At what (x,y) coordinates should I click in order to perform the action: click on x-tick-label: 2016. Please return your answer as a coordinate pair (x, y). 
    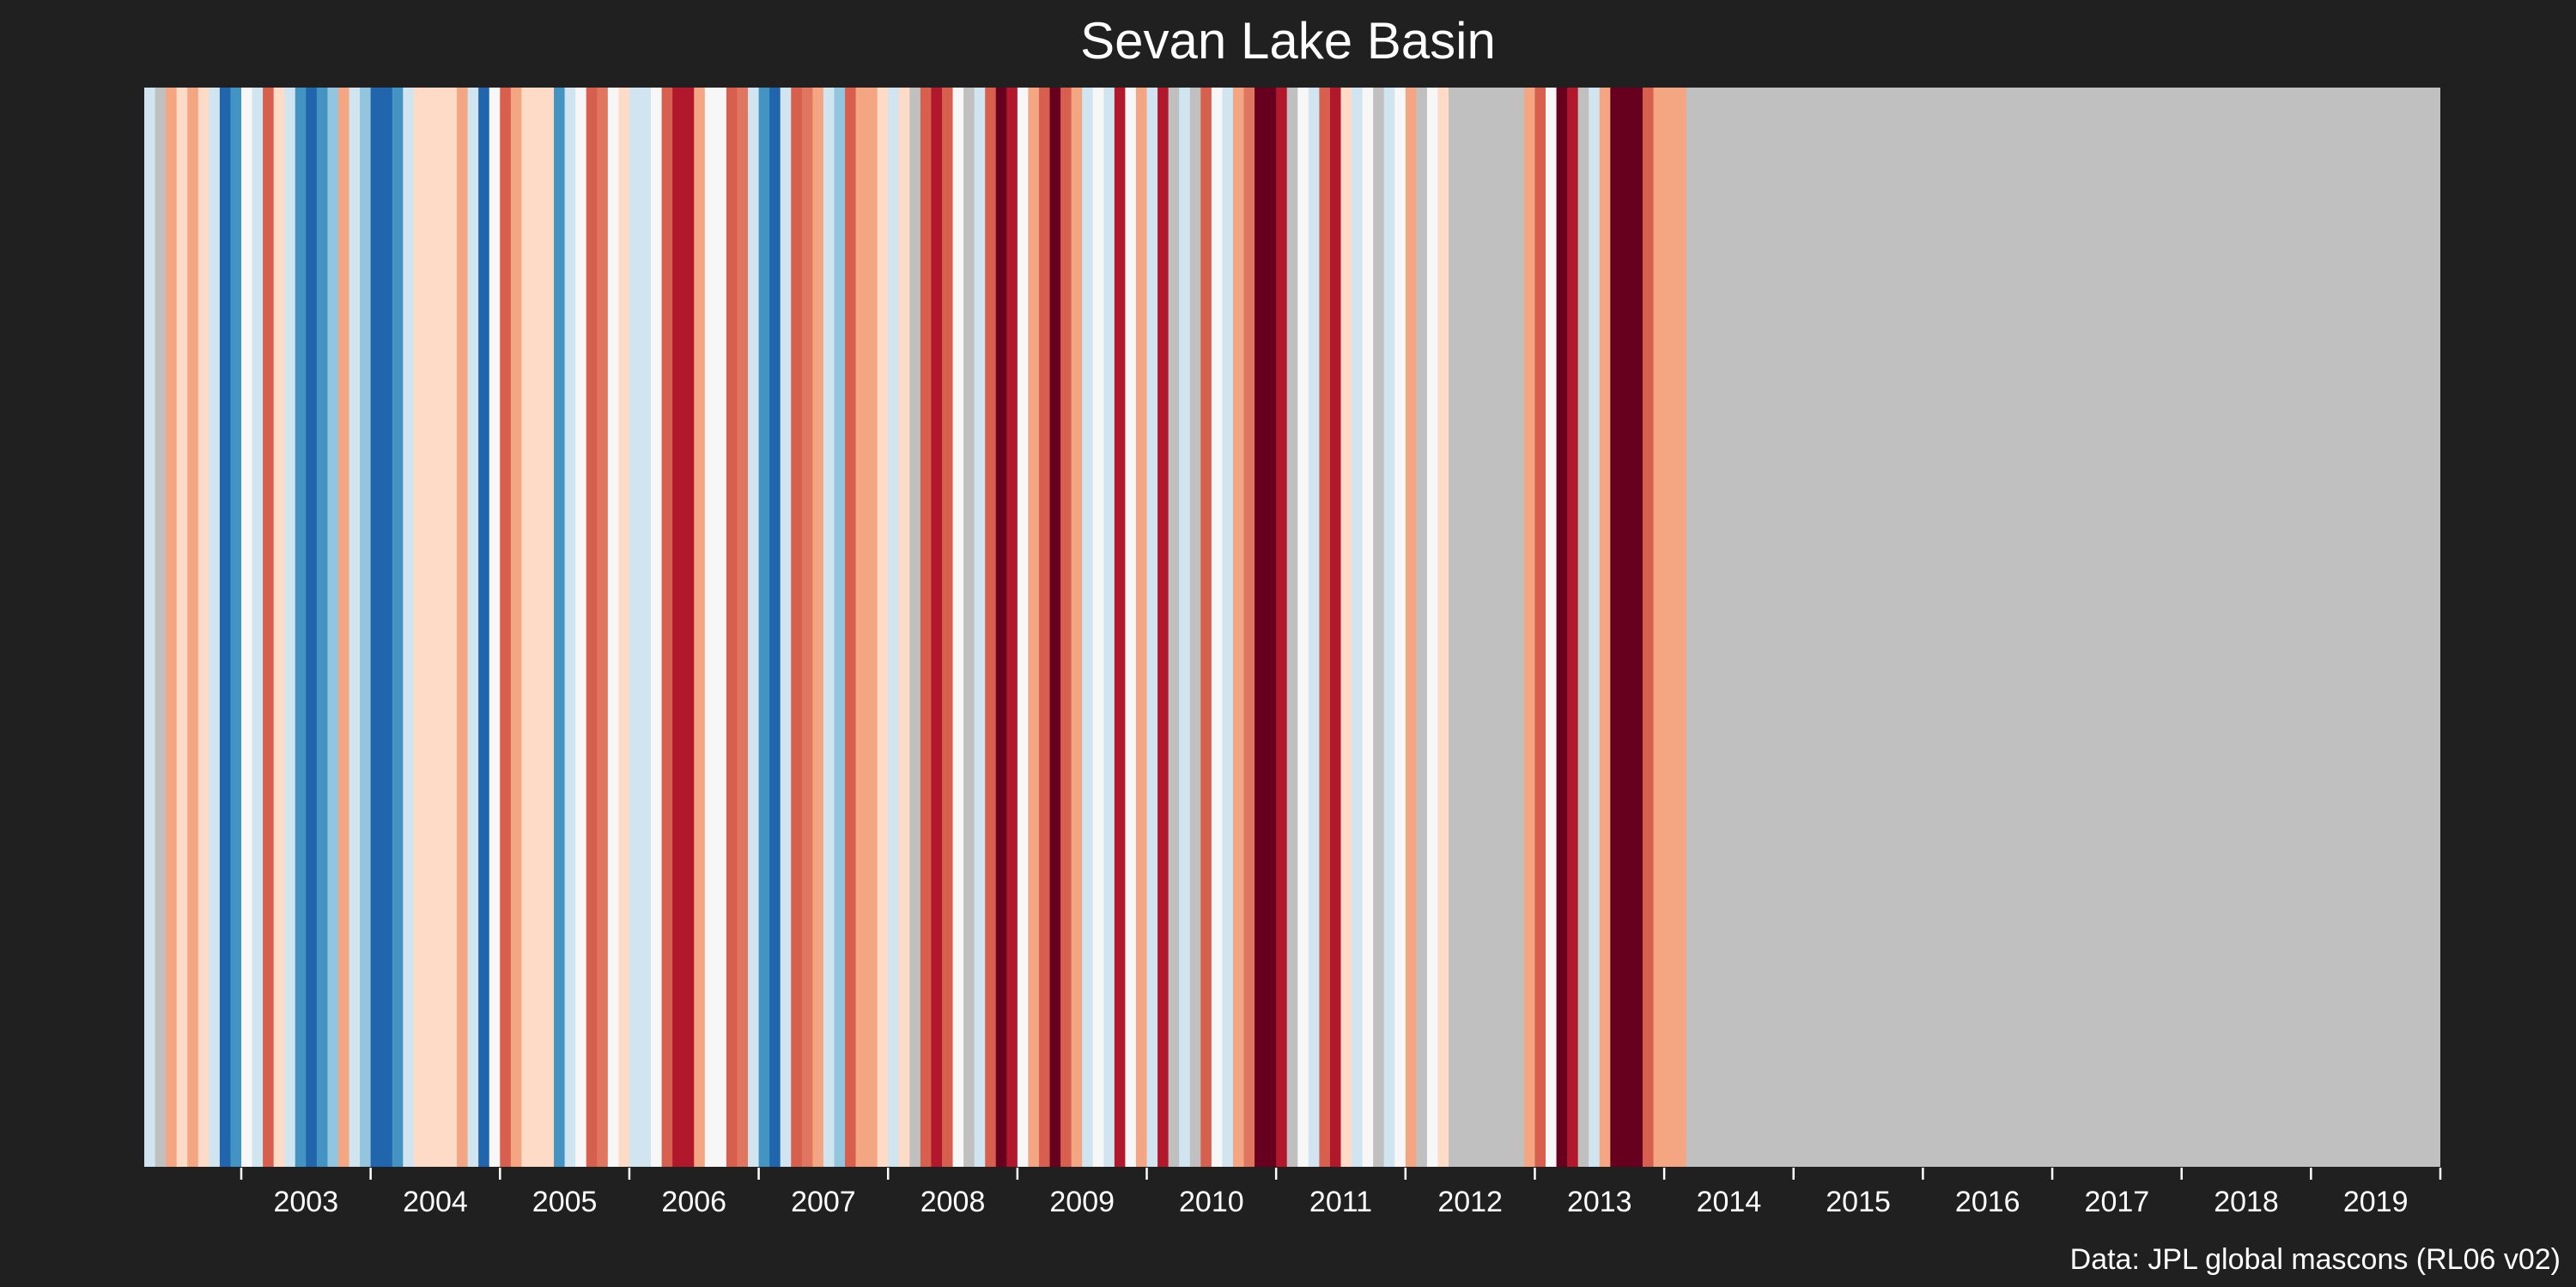
    Looking at the image, I should click on (1988, 1202).